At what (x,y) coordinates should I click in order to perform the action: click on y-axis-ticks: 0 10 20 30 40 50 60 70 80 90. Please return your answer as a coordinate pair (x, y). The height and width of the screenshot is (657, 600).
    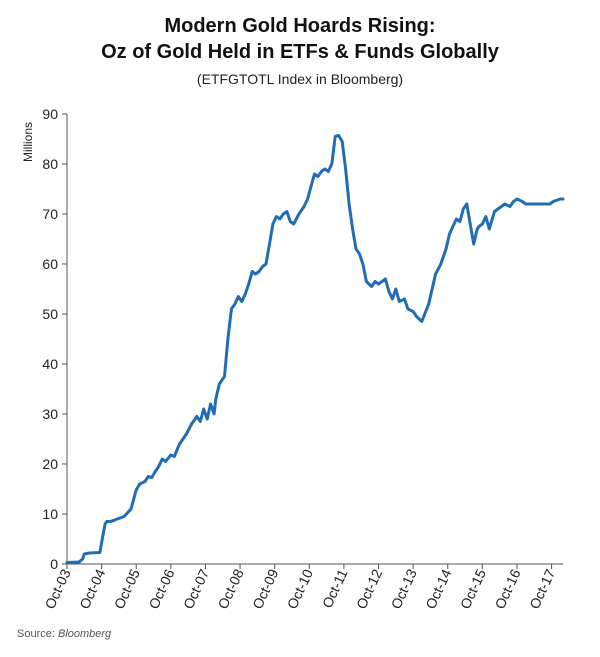
    Looking at the image, I should click on (54, 339).